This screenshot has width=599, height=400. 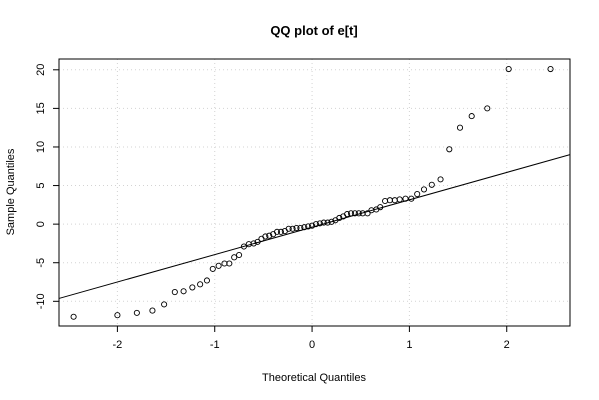 I want to click on x-tick-label: 0, so click(x=312, y=345).